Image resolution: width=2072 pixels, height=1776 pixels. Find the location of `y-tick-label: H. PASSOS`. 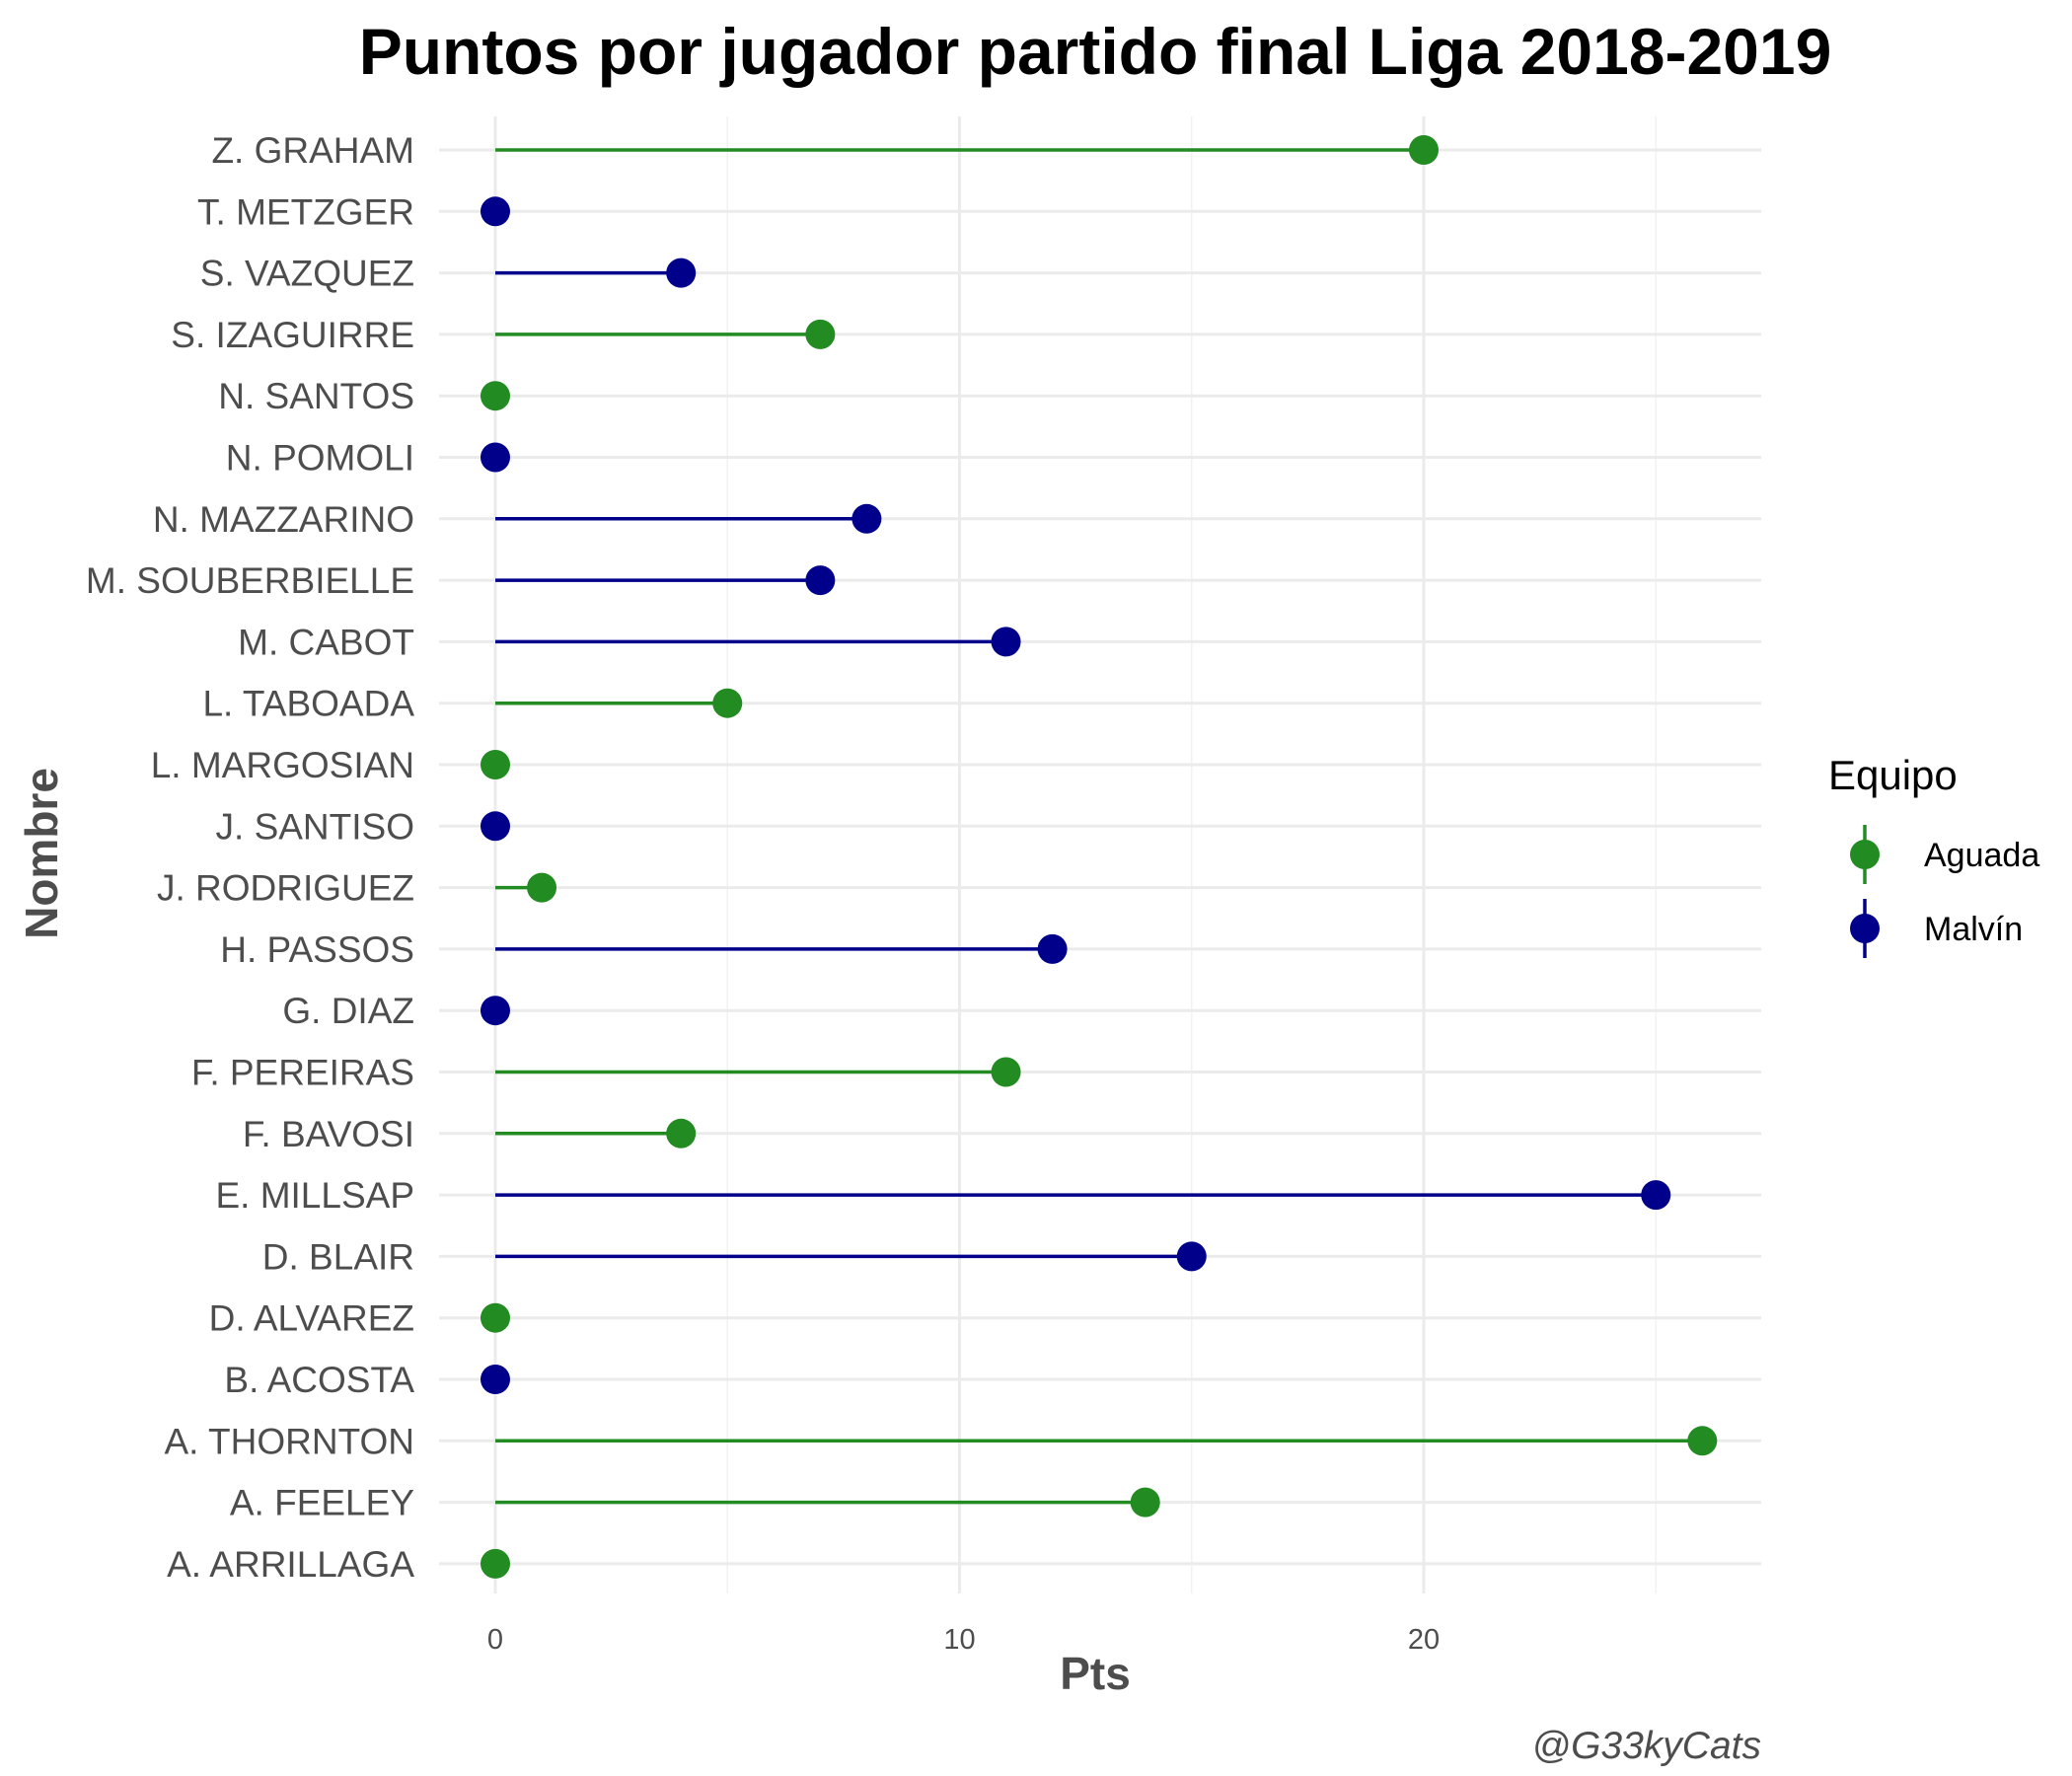

y-tick-label: H. PASSOS is located at coordinates (317, 950).